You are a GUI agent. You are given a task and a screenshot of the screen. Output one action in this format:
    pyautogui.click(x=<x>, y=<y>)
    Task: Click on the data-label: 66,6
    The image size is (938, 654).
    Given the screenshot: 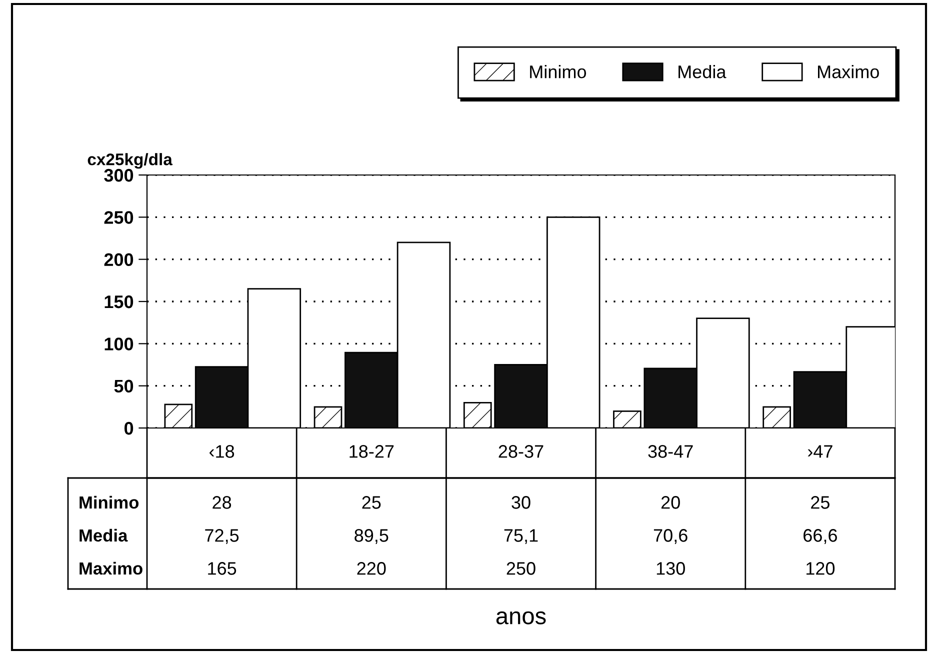 What is the action you would take?
    pyautogui.click(x=820, y=536)
    